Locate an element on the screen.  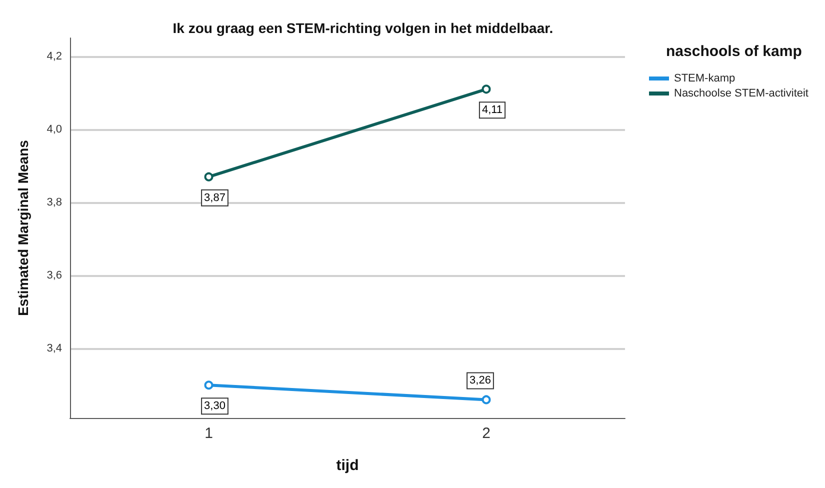
y-tick-label: 3,4 is located at coordinates (54, 348).